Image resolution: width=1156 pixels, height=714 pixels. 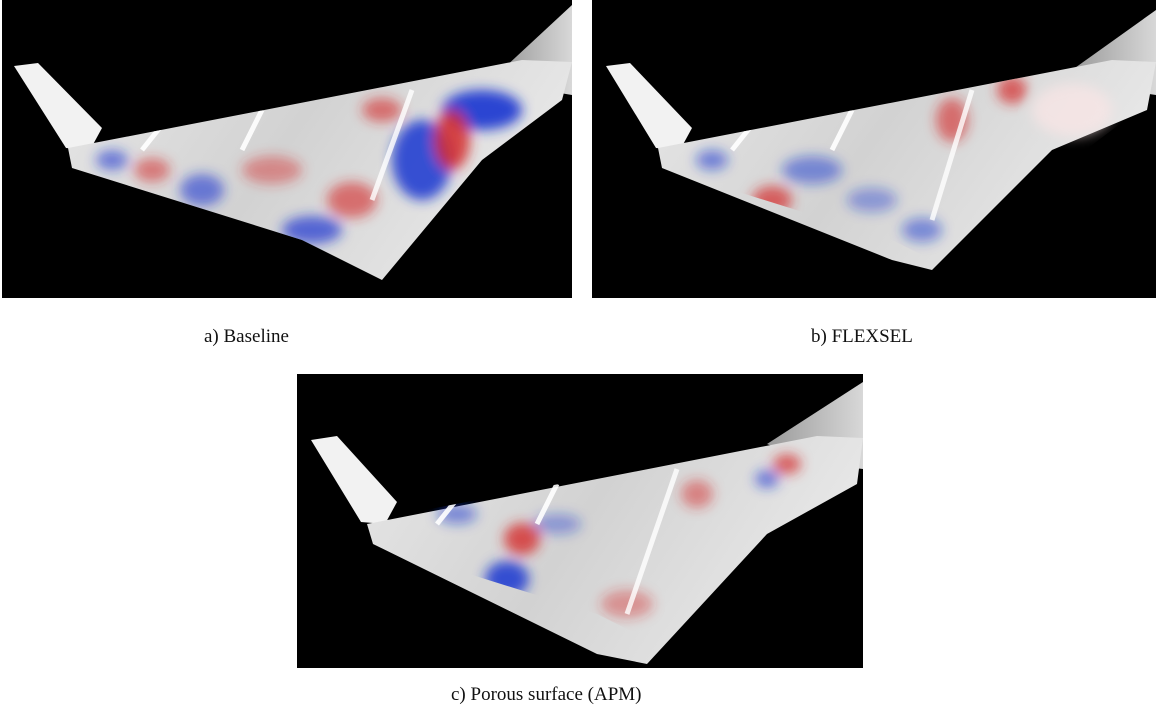 I want to click on panel-caption-a: a) Baseline, so click(x=246, y=336).